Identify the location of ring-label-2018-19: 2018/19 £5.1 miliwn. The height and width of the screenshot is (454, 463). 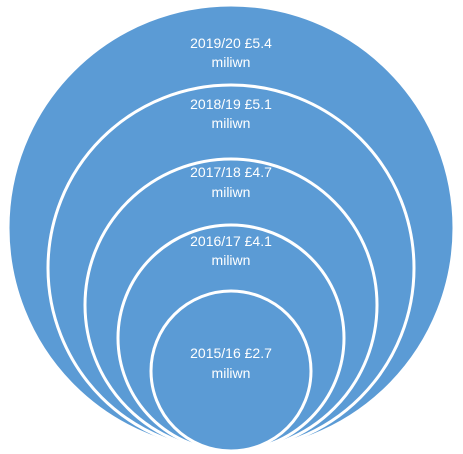
(231, 113).